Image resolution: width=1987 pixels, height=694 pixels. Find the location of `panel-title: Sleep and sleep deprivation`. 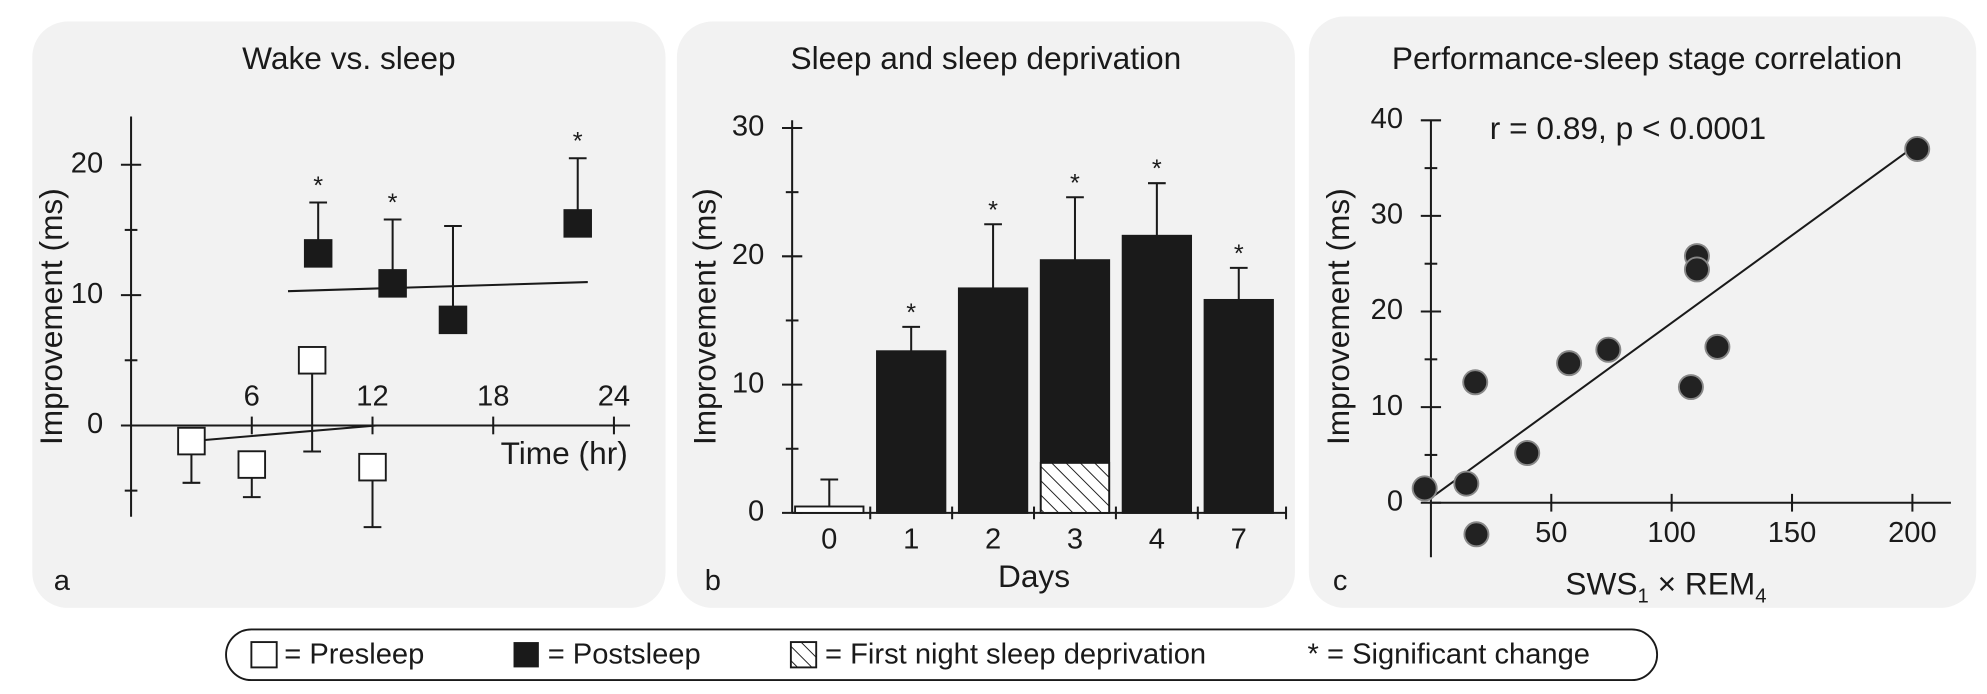

panel-title: Sleep and sleep deprivation is located at coordinates (986, 58).